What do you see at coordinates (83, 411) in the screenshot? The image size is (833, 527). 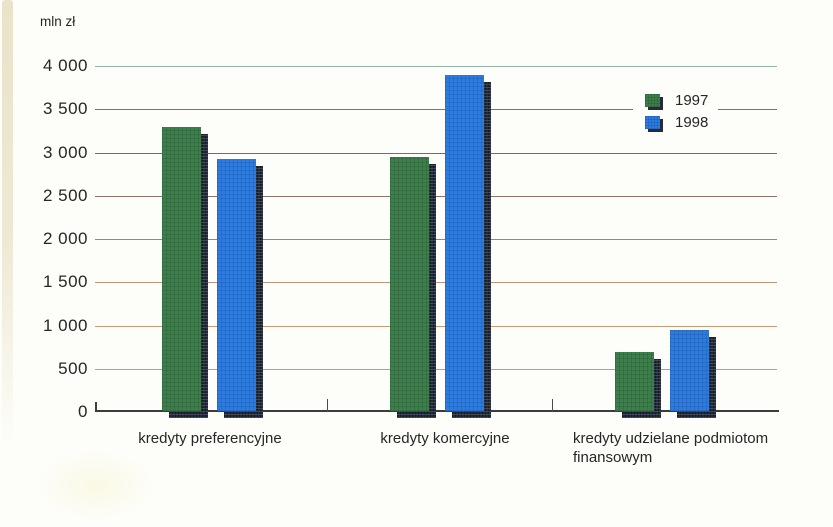 I see `y-tick-label-0: 0` at bounding box center [83, 411].